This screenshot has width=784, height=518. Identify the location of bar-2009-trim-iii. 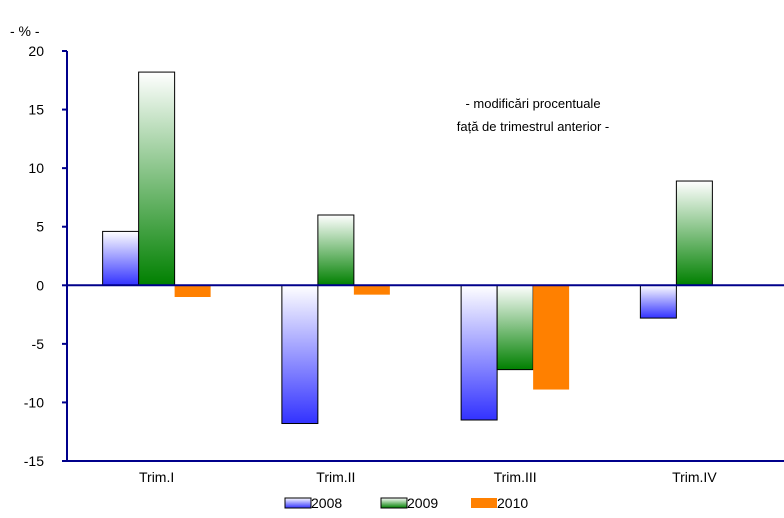
(515, 327).